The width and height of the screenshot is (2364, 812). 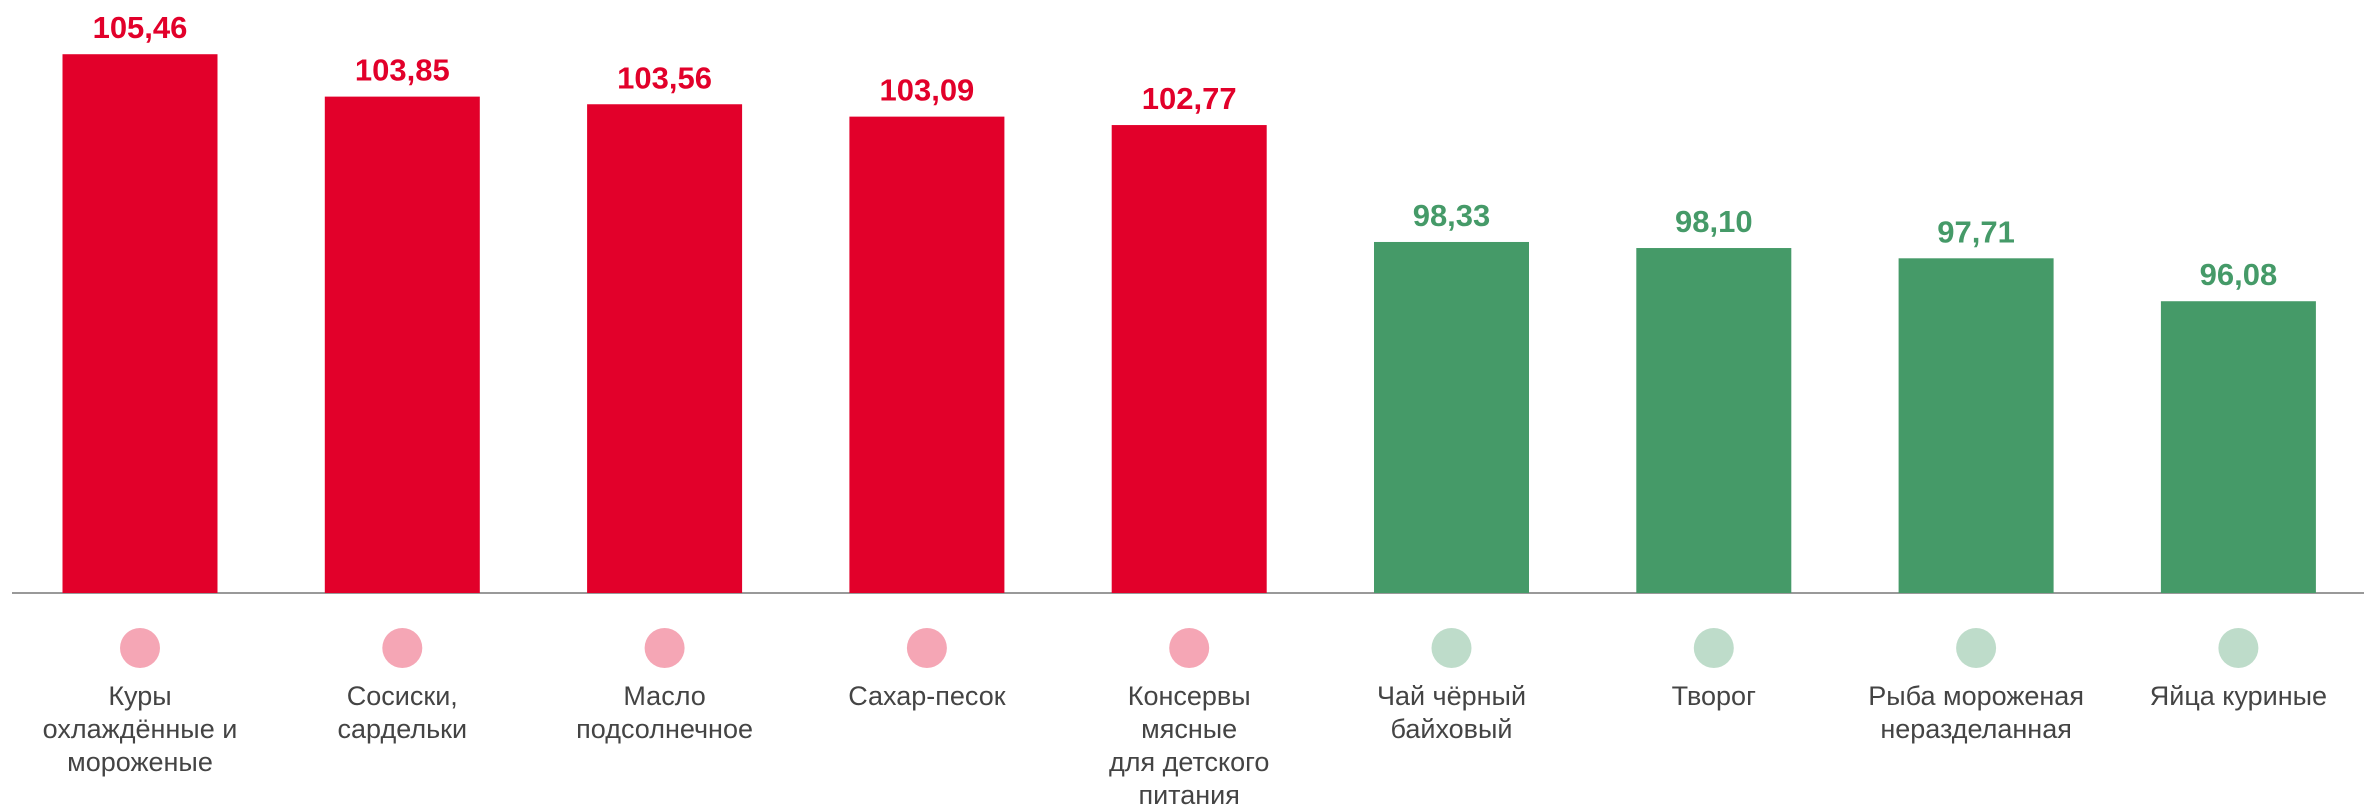 What do you see at coordinates (2239, 274) in the screenshot?
I see `value-label: 96,08` at bounding box center [2239, 274].